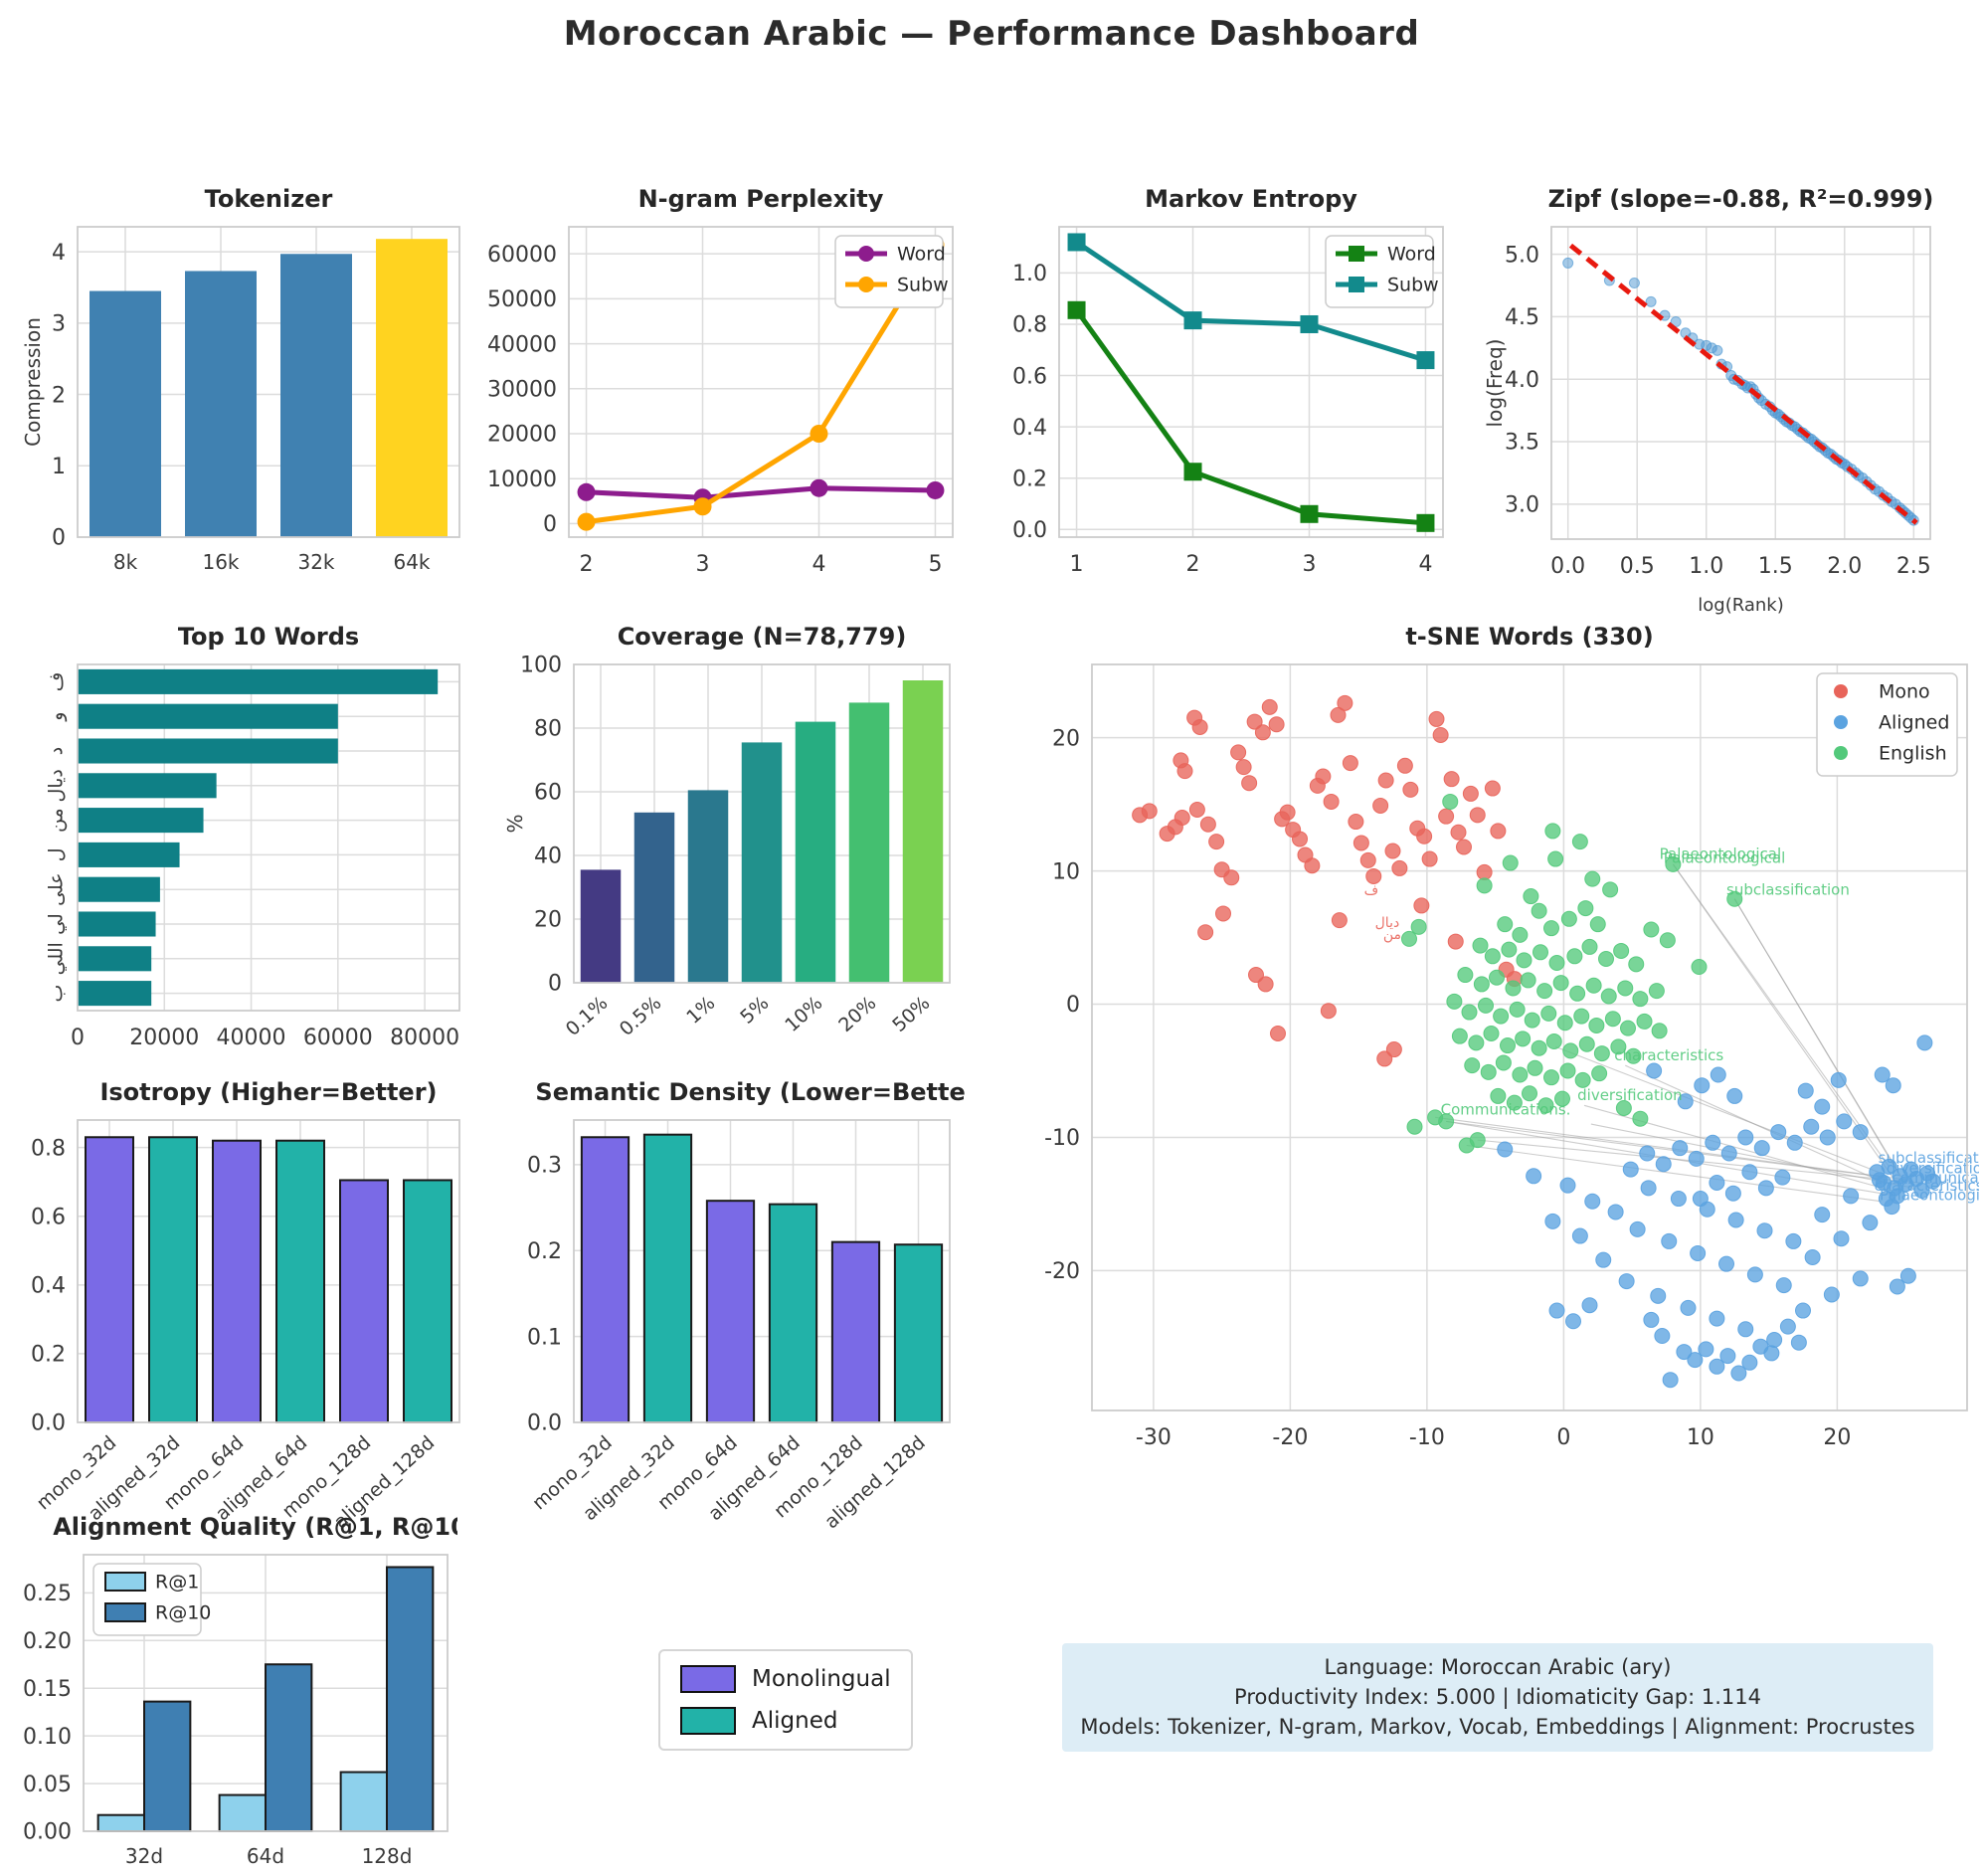  I want to click on svg-text: Communications., so click(1506, 1110).